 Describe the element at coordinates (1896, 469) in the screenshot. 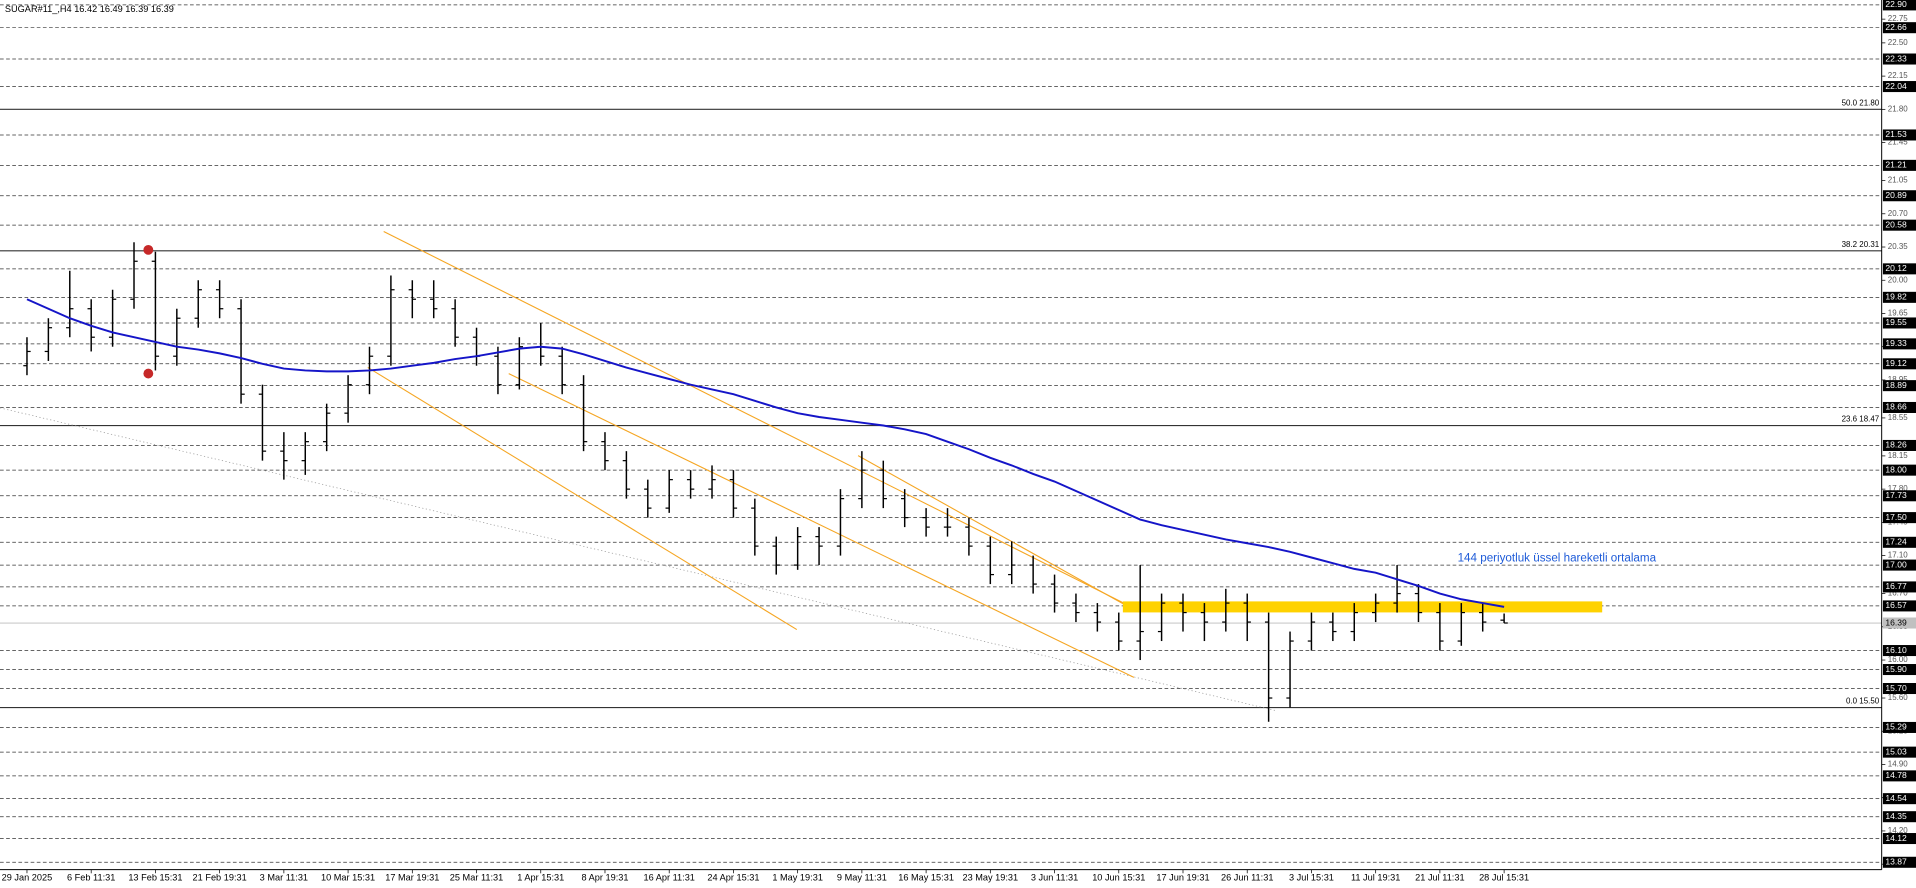

I see `level-label: 18.00` at that location.